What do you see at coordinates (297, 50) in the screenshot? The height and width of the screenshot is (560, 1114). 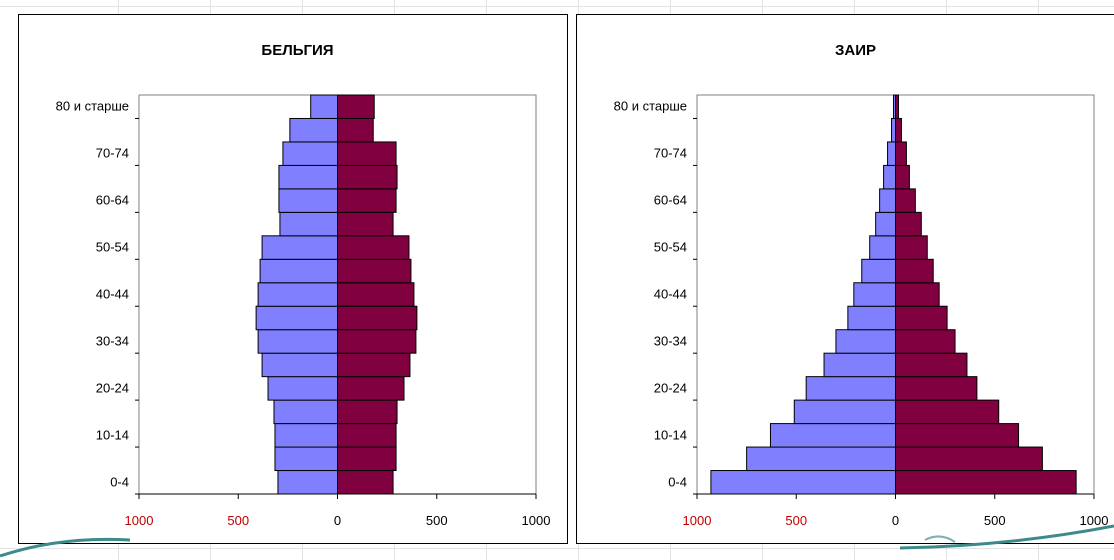 I see `chart-title: БЕЛЬГИЯ` at bounding box center [297, 50].